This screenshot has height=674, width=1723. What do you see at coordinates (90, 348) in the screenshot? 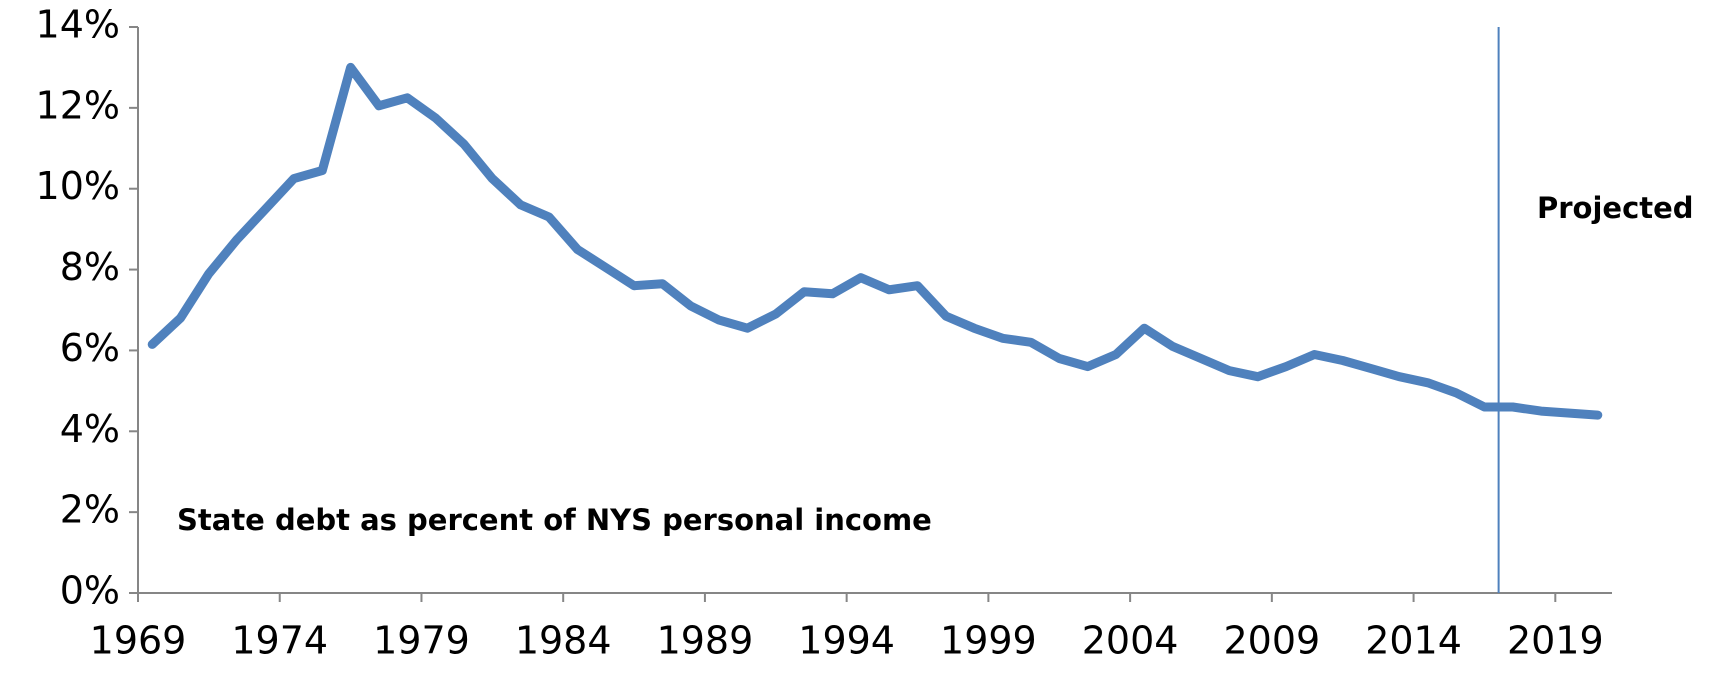
I see `y-tick-label: 6%` at bounding box center [90, 348].